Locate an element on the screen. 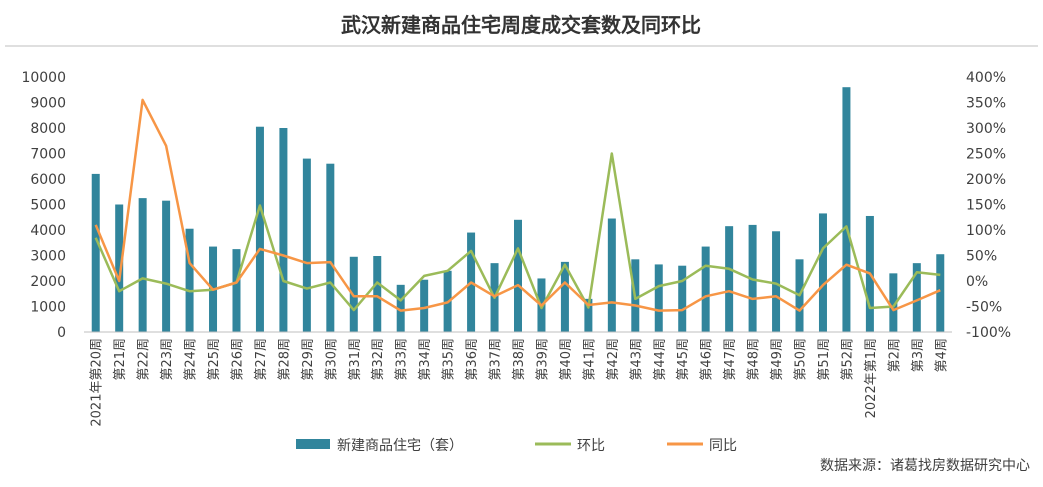 The width and height of the screenshot is (1043, 487). left-tick-label: 2000 is located at coordinates (48, 282).